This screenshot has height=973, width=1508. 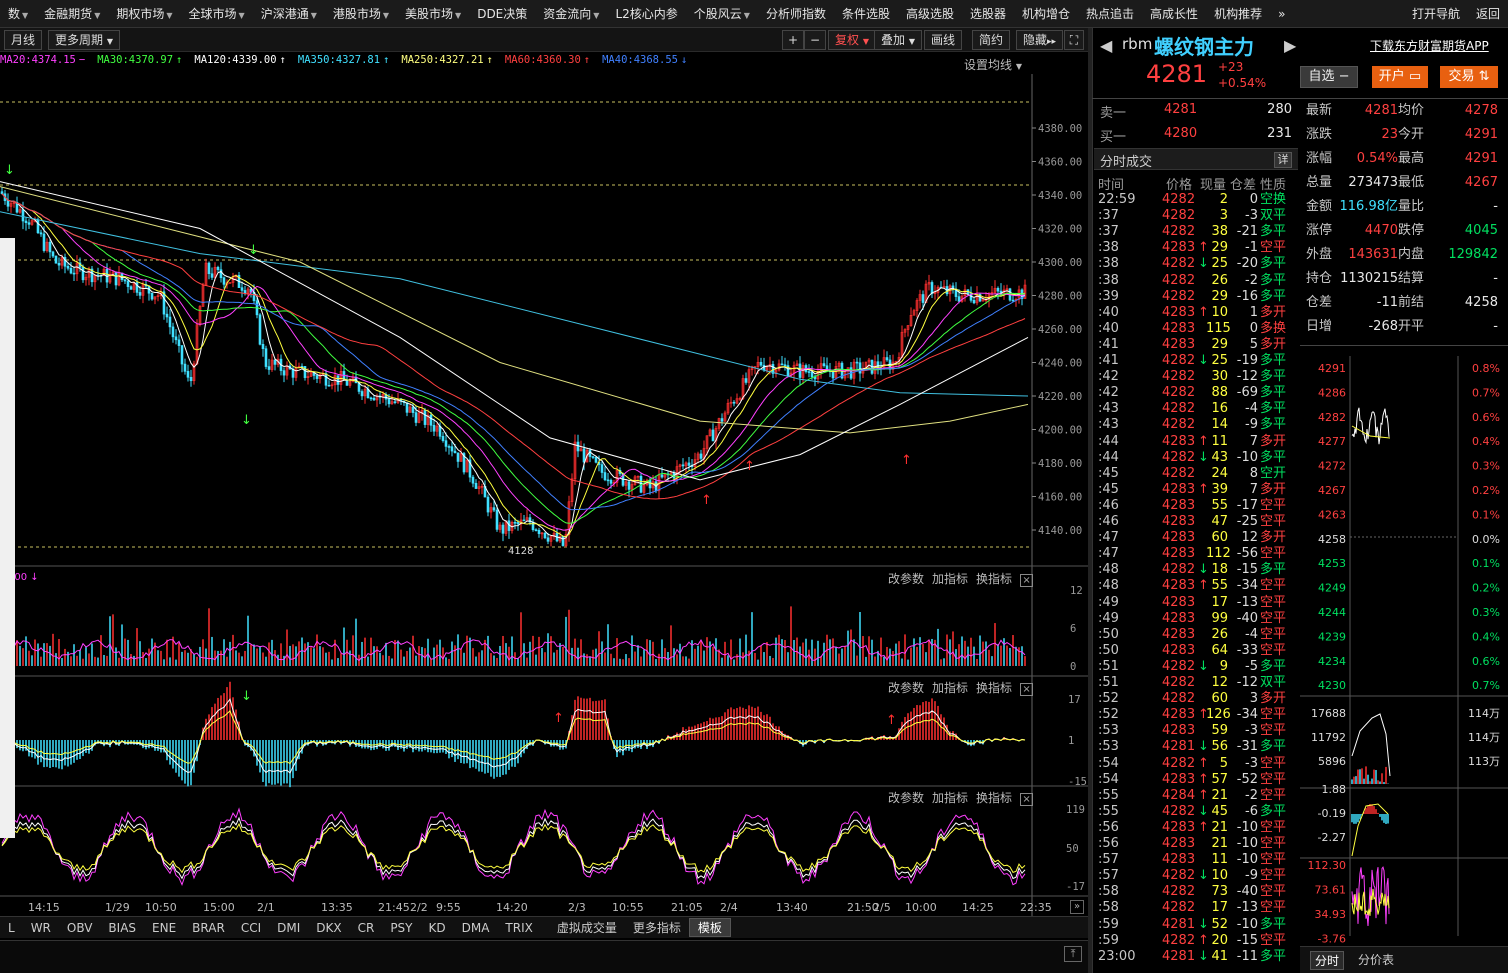 What do you see at coordinates (109, 41) in the screenshot?
I see `chevron-down-icon: ▼` at bounding box center [109, 41].